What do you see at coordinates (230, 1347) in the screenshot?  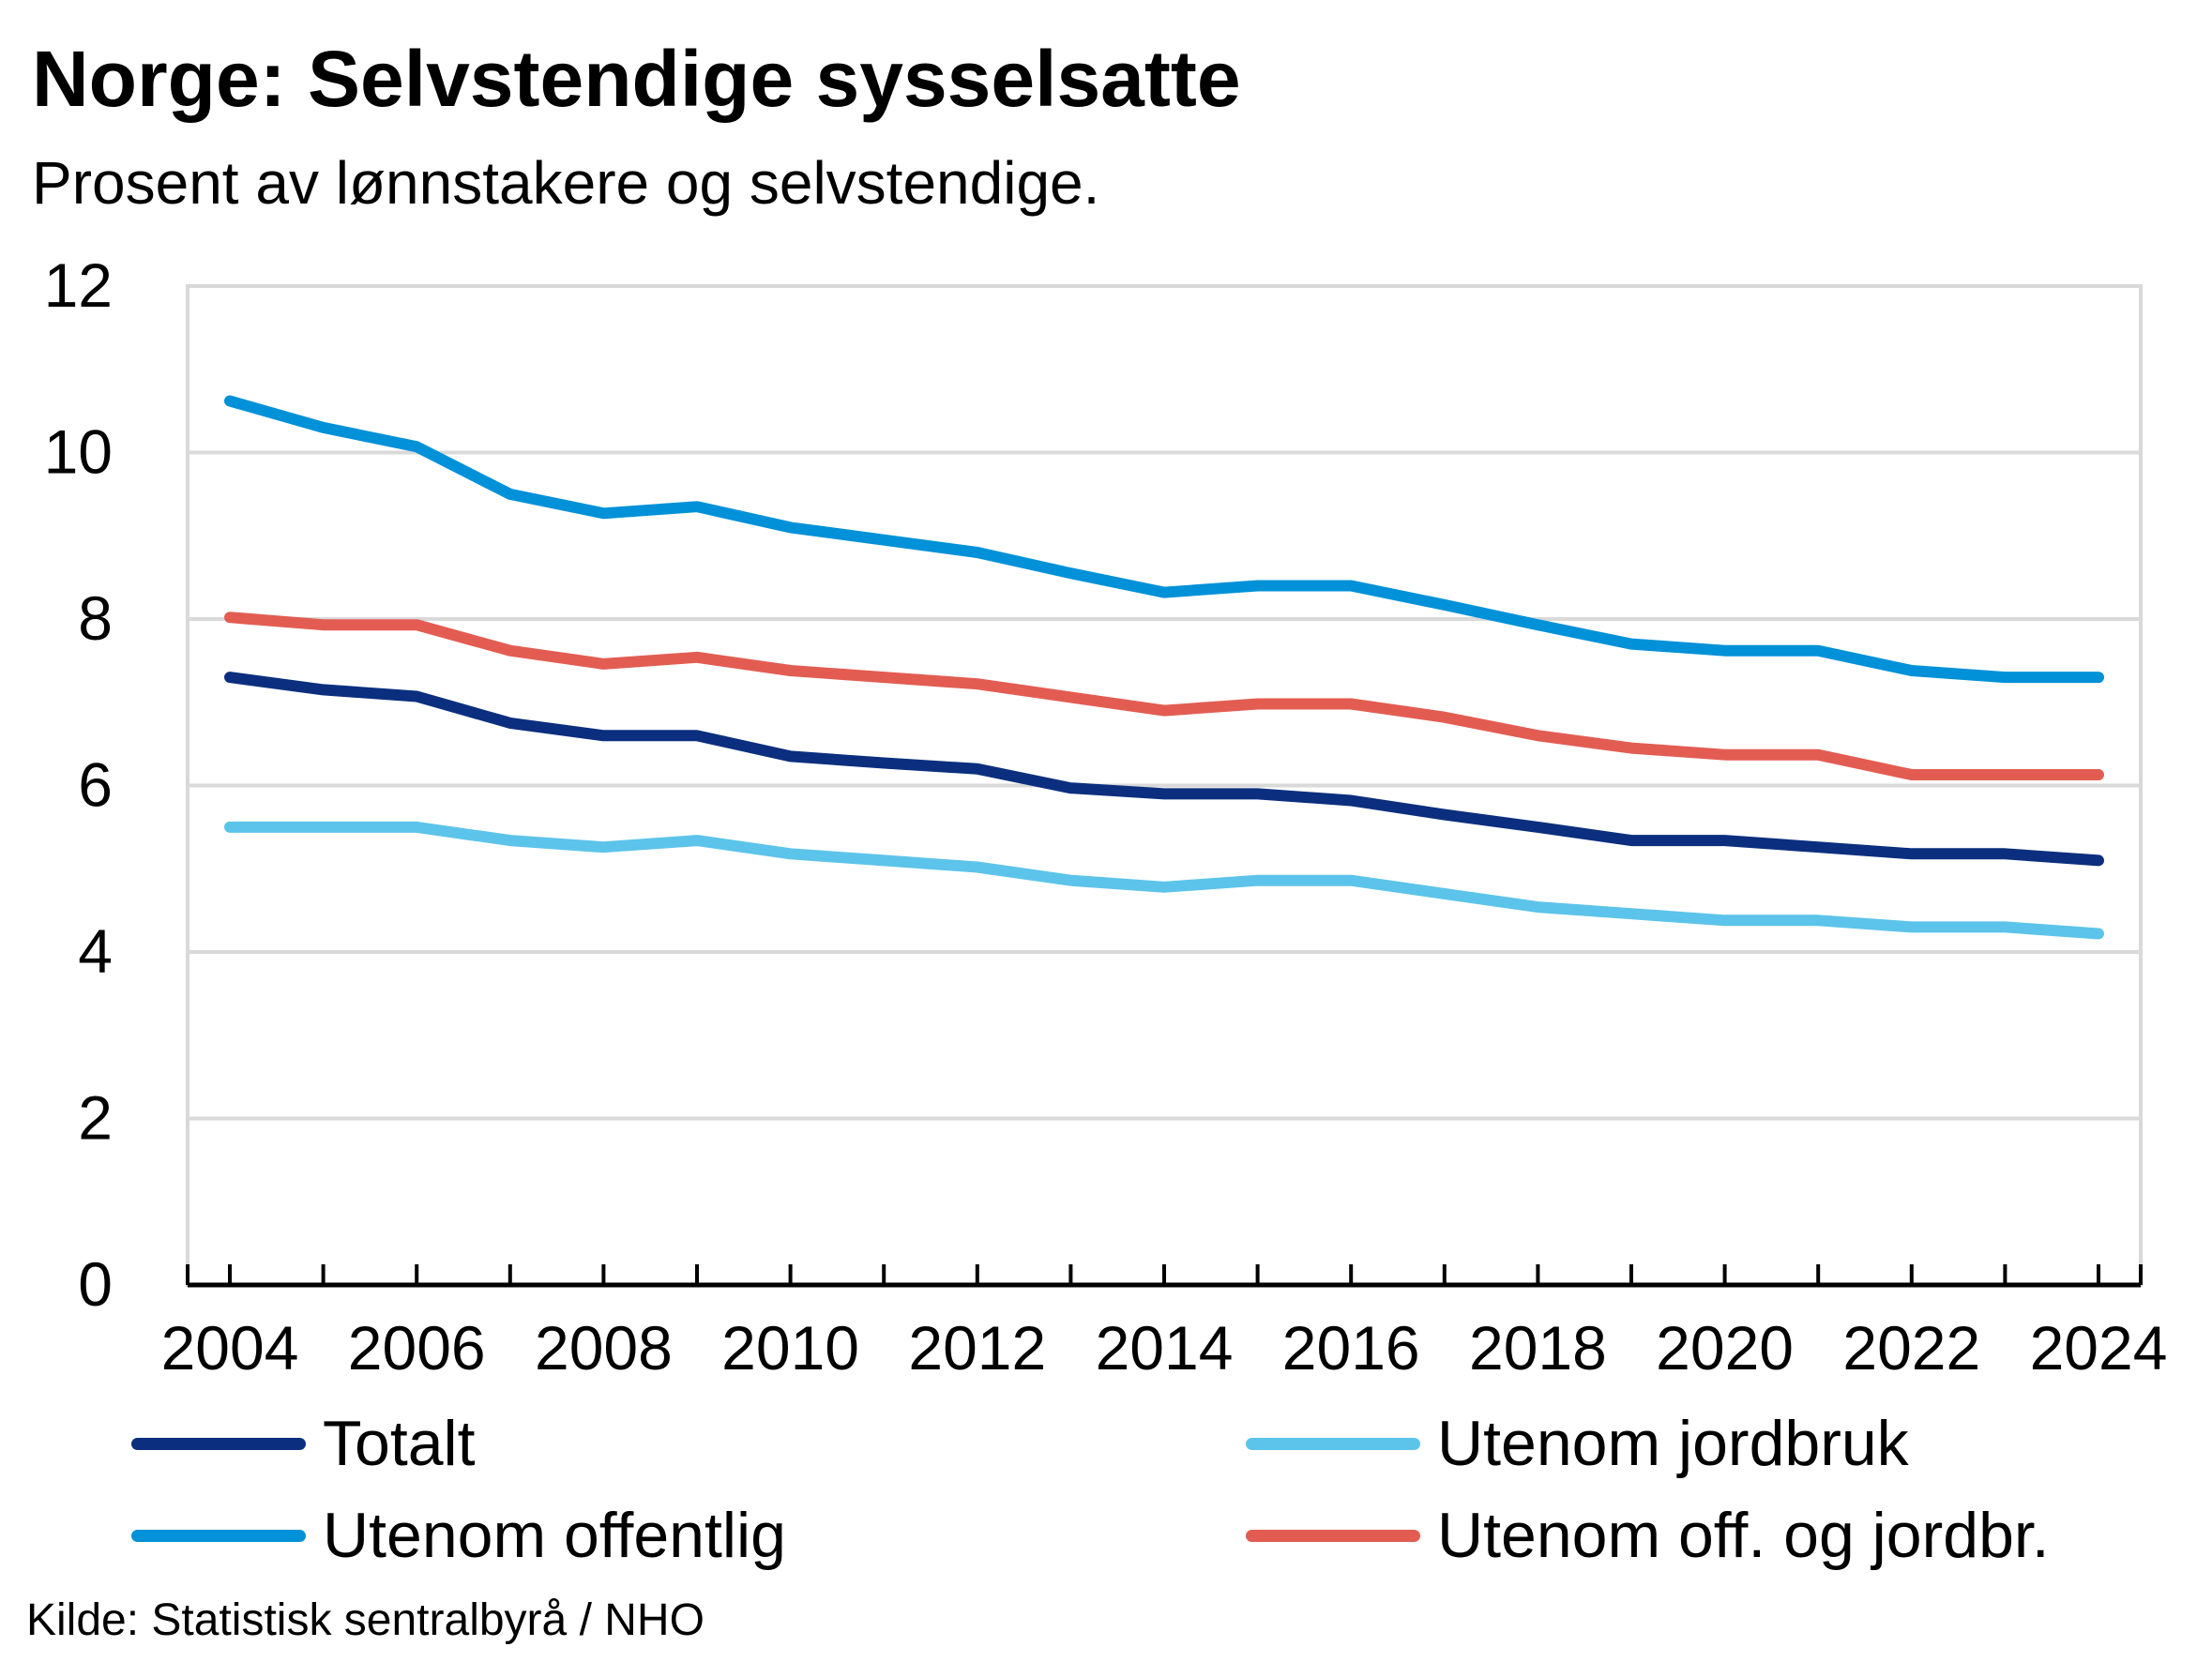 I see `x-tick-label-2004: 2004` at bounding box center [230, 1347].